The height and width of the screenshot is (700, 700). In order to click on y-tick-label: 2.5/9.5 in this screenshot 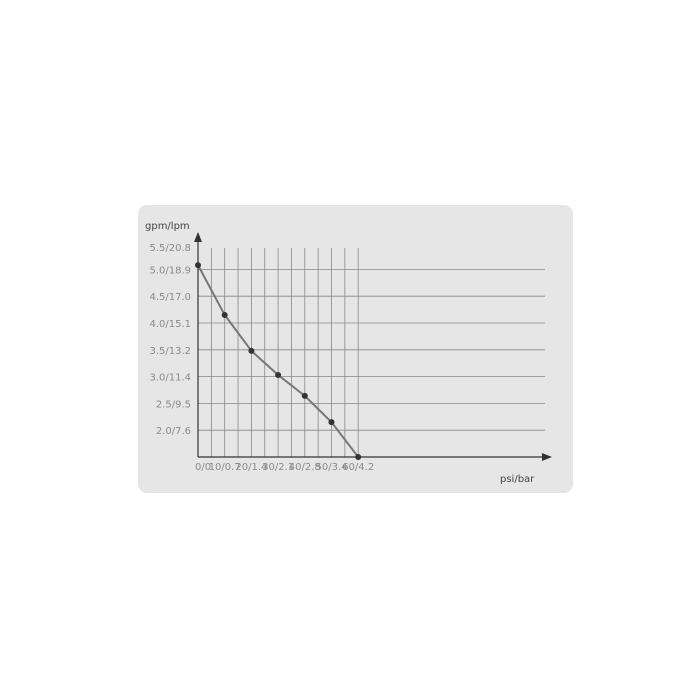, I will do `click(173, 404)`.